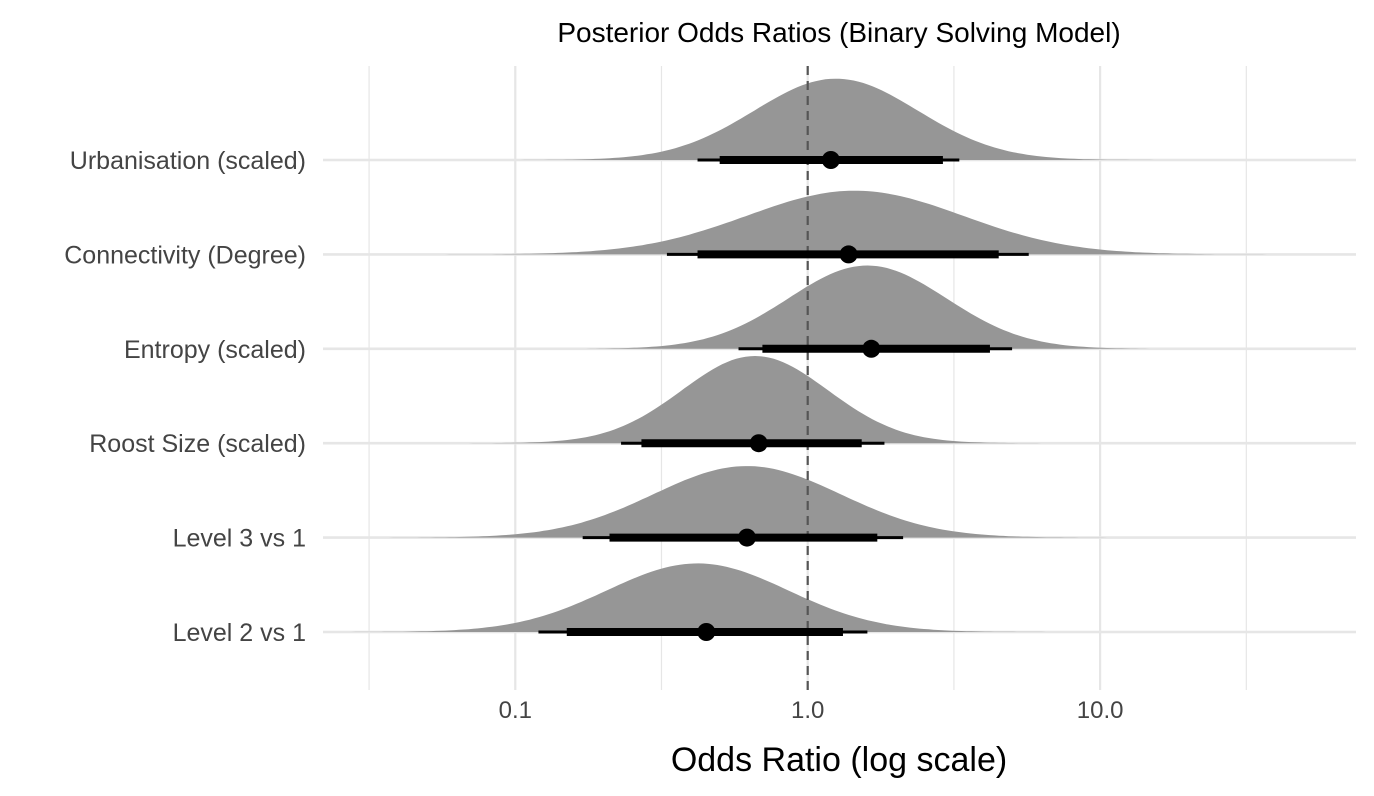 The height and width of the screenshot is (796, 1374). I want to click on y-axis-label: Connectivity (Degree), so click(185, 255).